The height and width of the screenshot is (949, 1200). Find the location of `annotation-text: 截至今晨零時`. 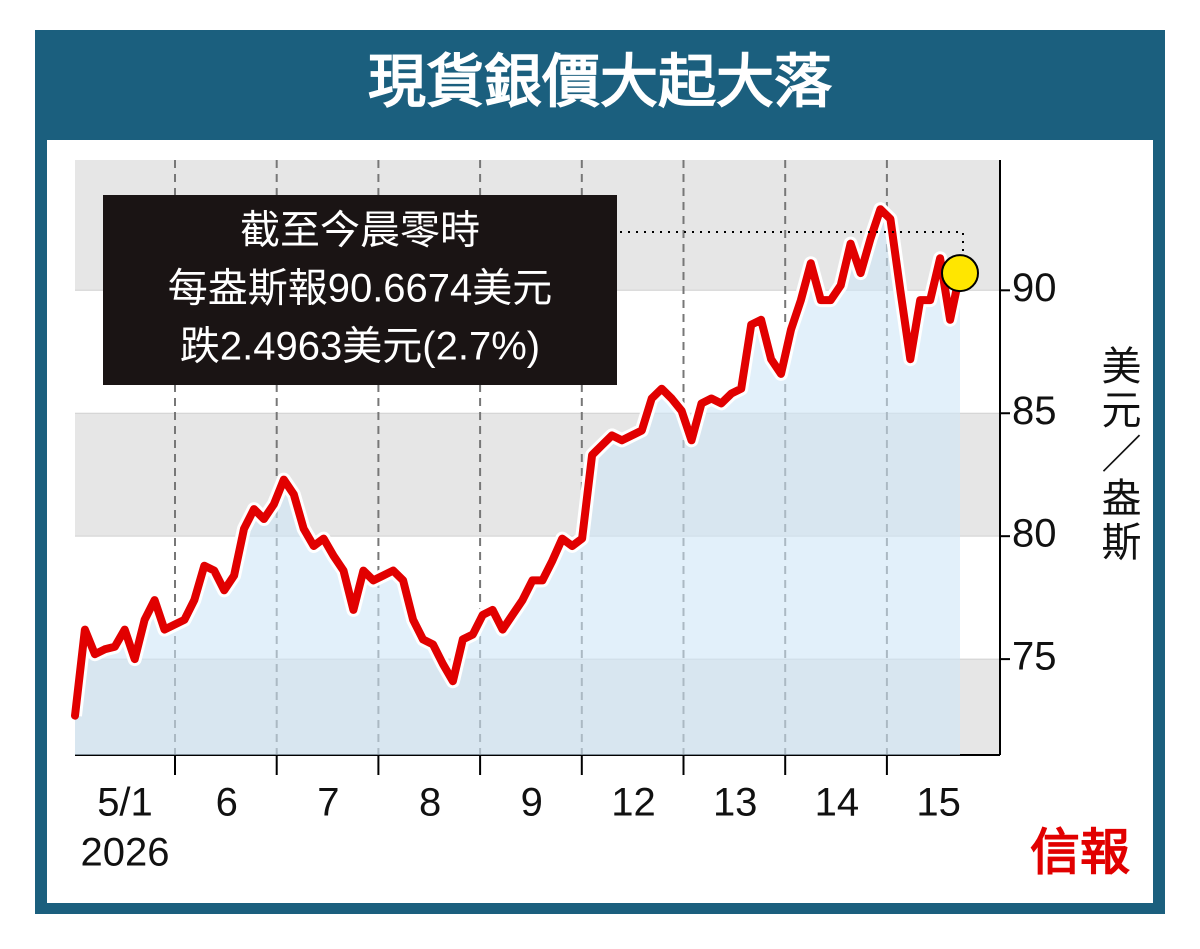

annotation-text: 截至今晨零時 is located at coordinates (360, 231).